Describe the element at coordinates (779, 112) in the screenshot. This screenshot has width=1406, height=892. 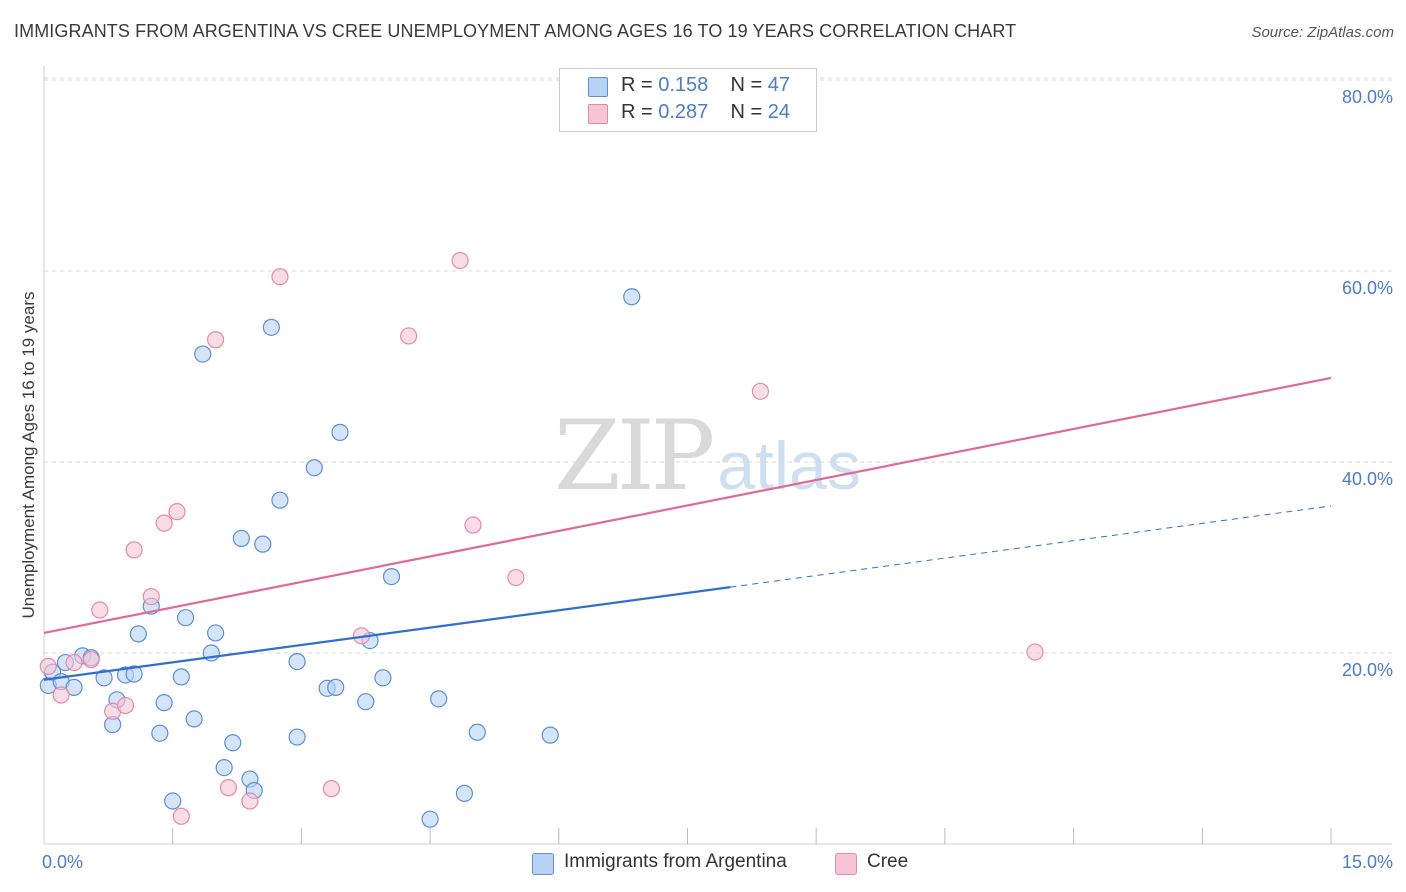
I see `legend-n-value: 24` at that location.